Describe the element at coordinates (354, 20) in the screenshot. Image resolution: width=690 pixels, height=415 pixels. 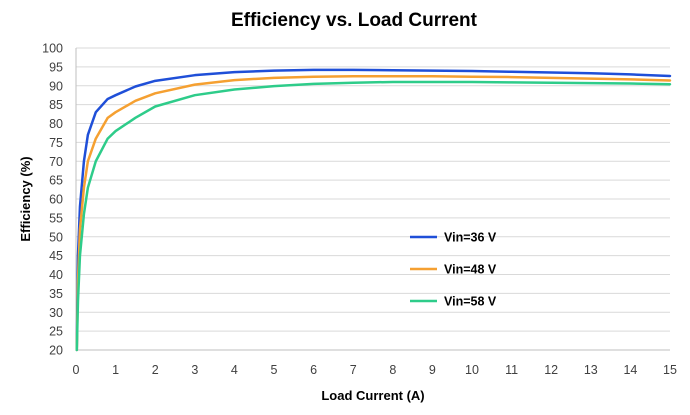
I see `chart-title: Efficiency vs. Load Current` at that location.